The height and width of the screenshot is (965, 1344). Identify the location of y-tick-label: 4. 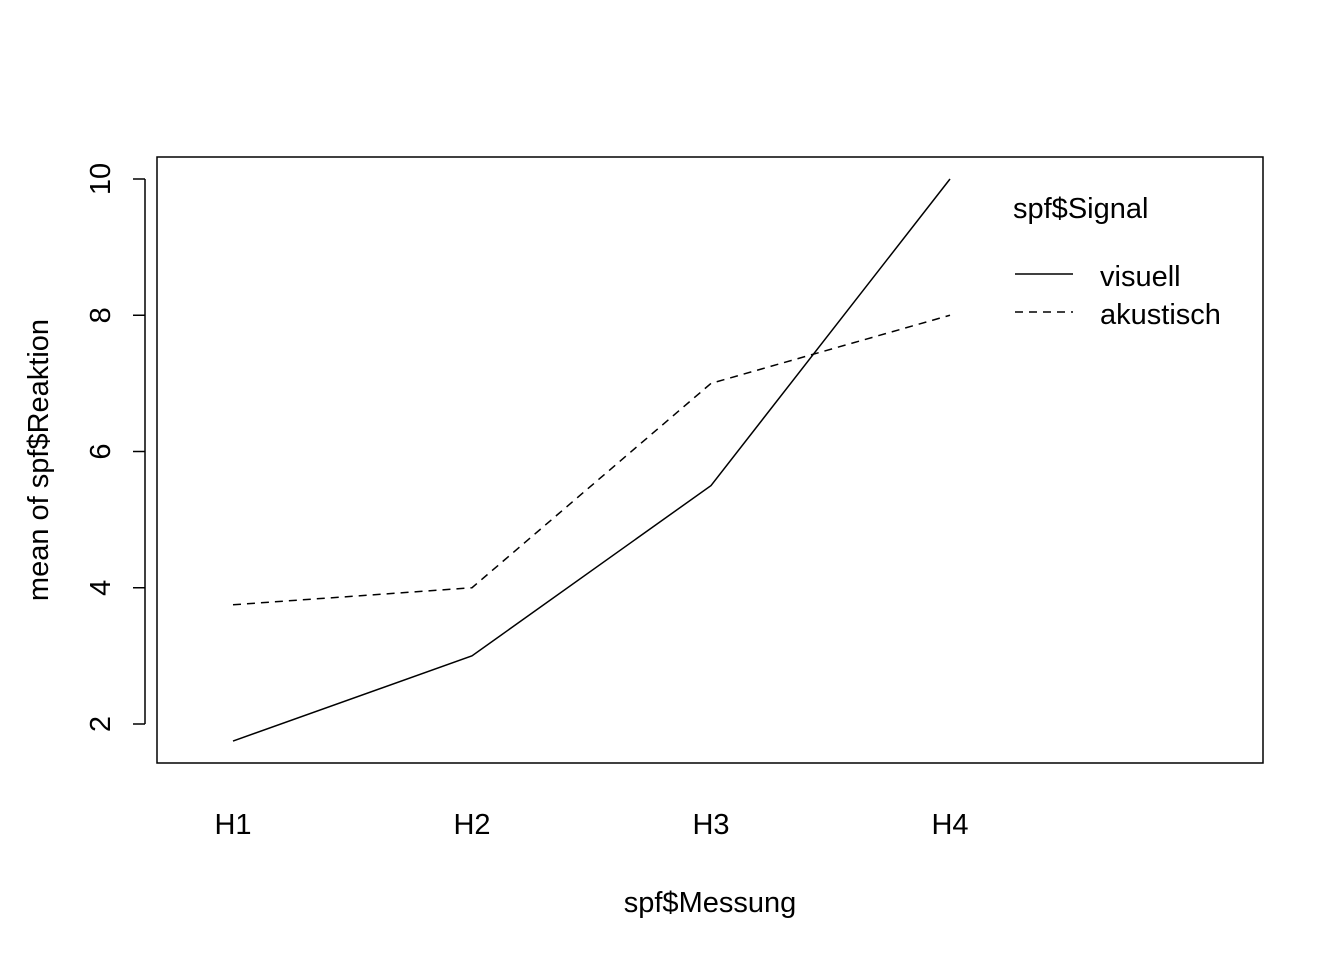
(101, 588).